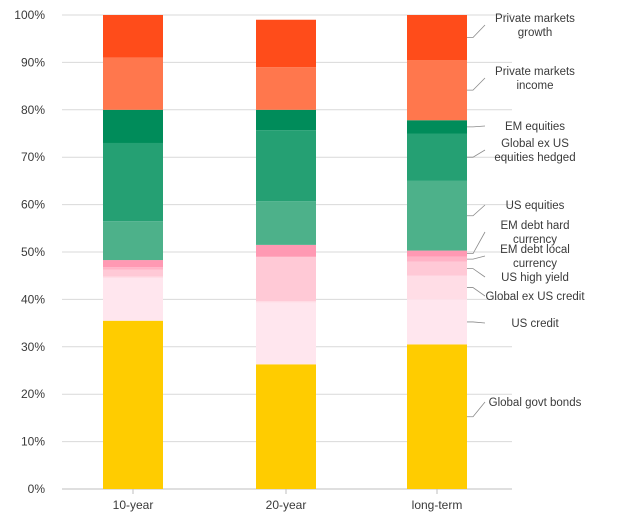  What do you see at coordinates (535, 250) in the screenshot?
I see `legend-label: EM debt local` at bounding box center [535, 250].